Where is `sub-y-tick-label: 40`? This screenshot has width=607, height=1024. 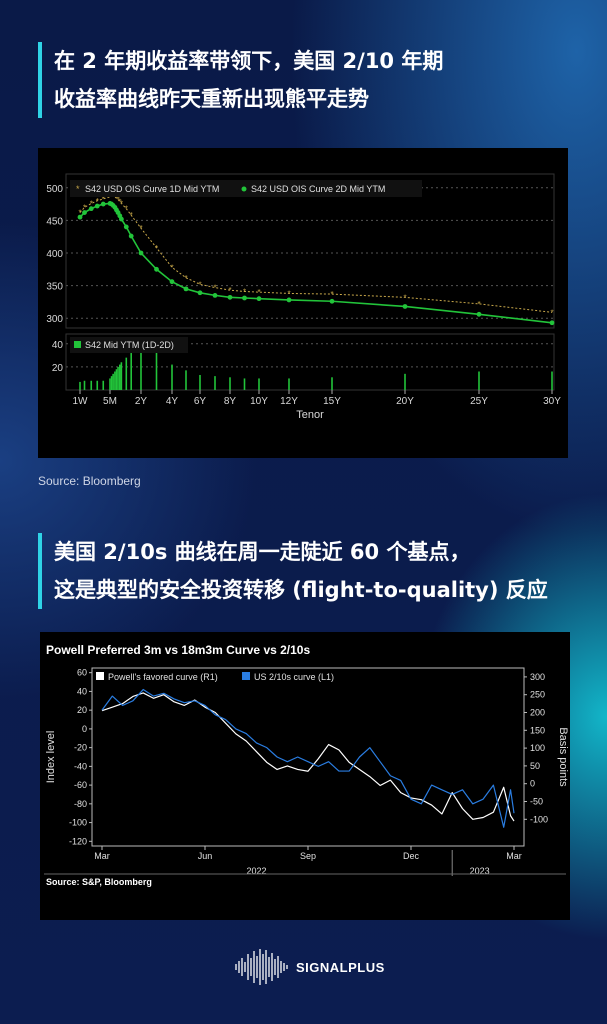
sub-y-tick-label: 40 is located at coordinates (58, 345).